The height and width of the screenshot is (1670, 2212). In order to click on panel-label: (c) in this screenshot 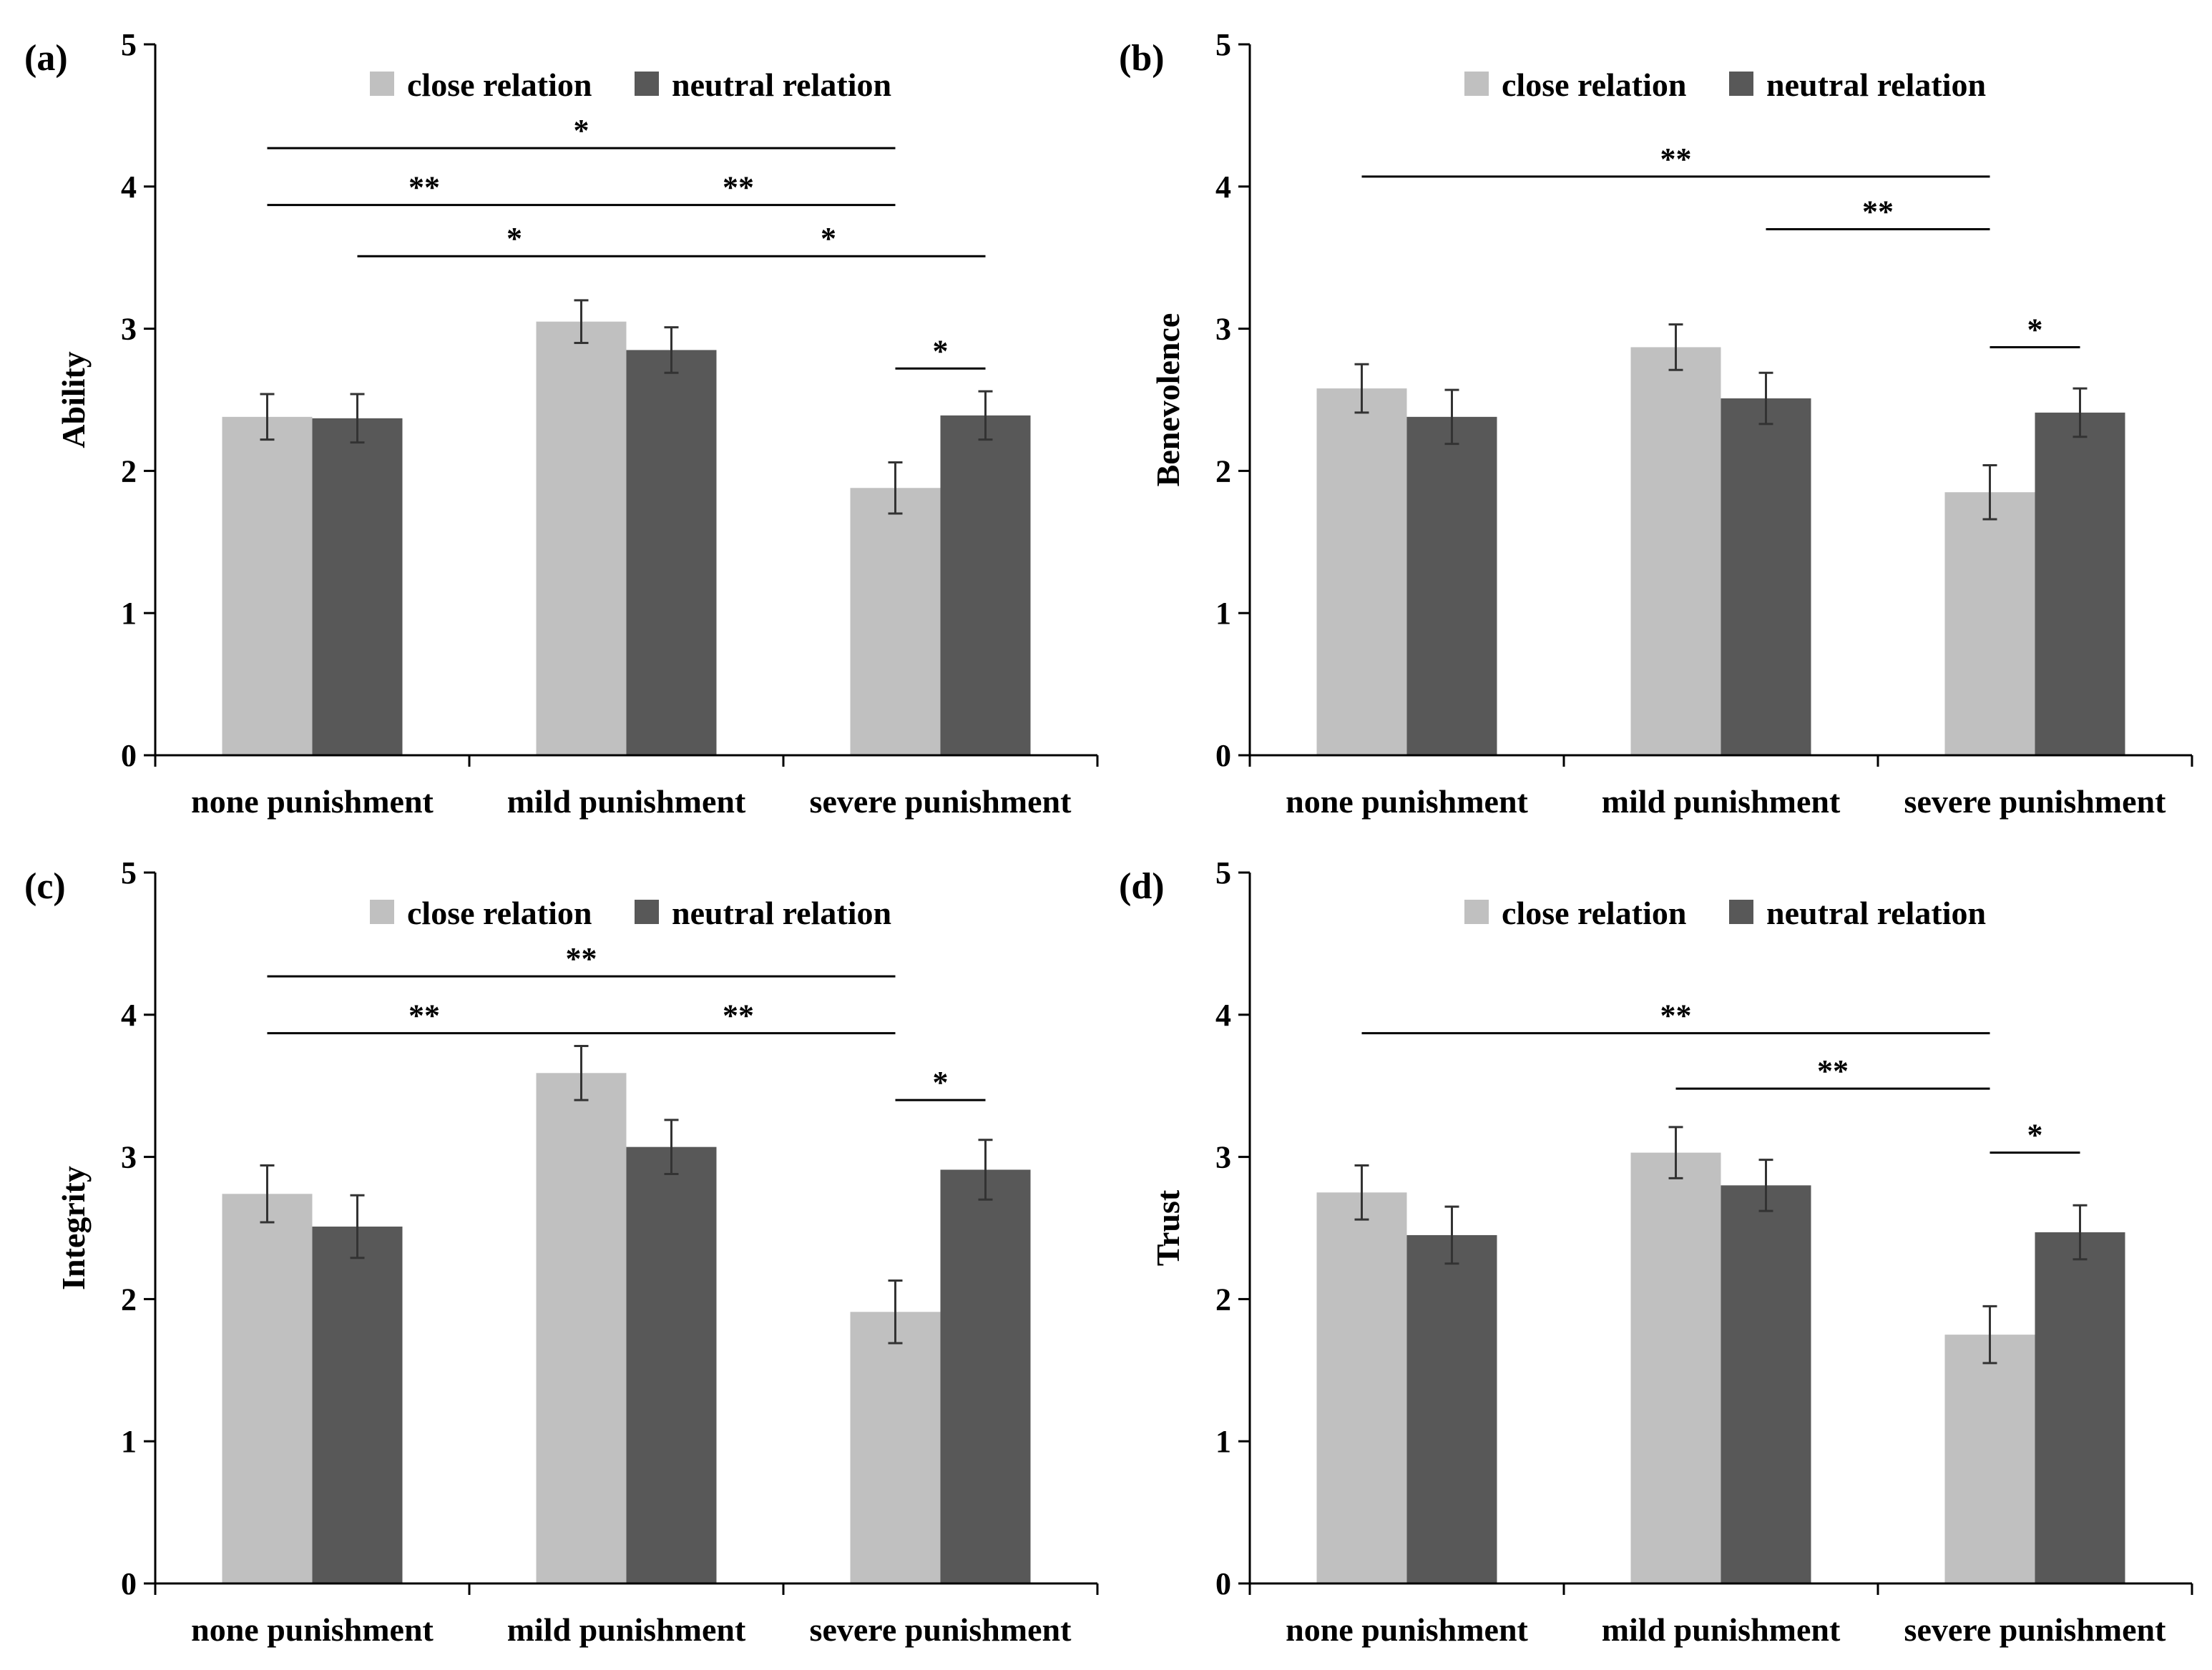, I will do `click(45, 886)`.